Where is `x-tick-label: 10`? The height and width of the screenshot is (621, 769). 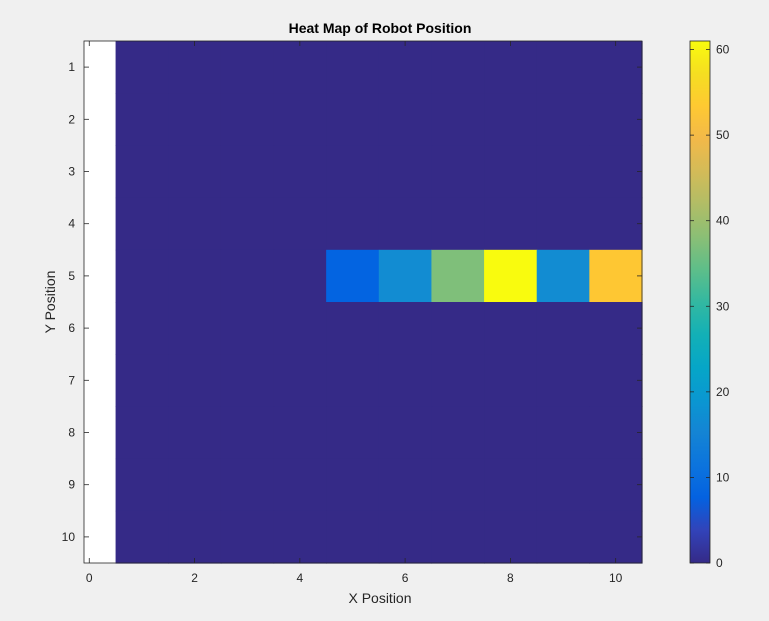
x-tick-label: 10 is located at coordinates (616, 578).